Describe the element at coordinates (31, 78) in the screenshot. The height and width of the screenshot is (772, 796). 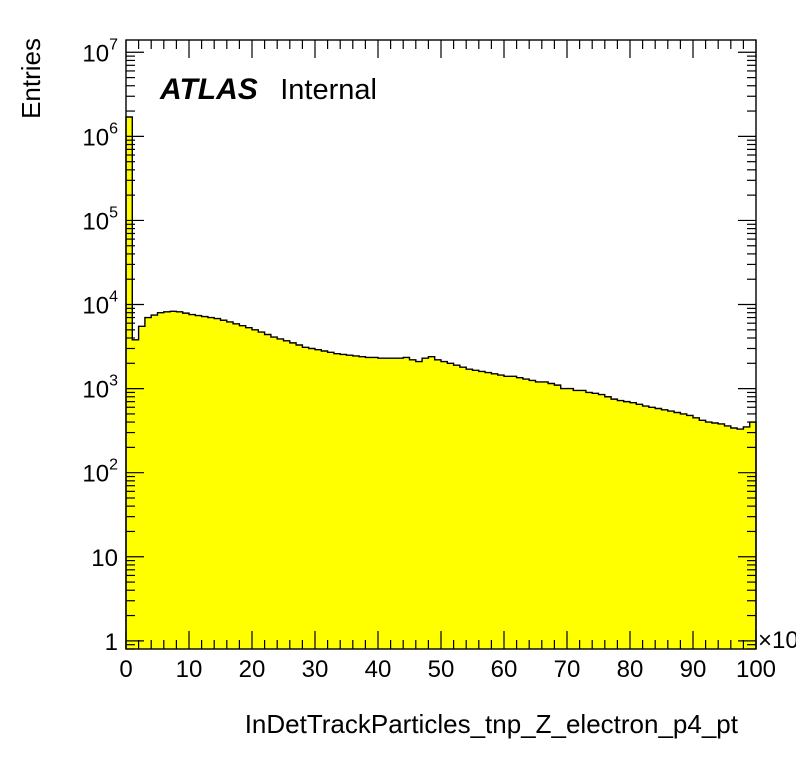
I see `y-axis-title: Entries` at that location.